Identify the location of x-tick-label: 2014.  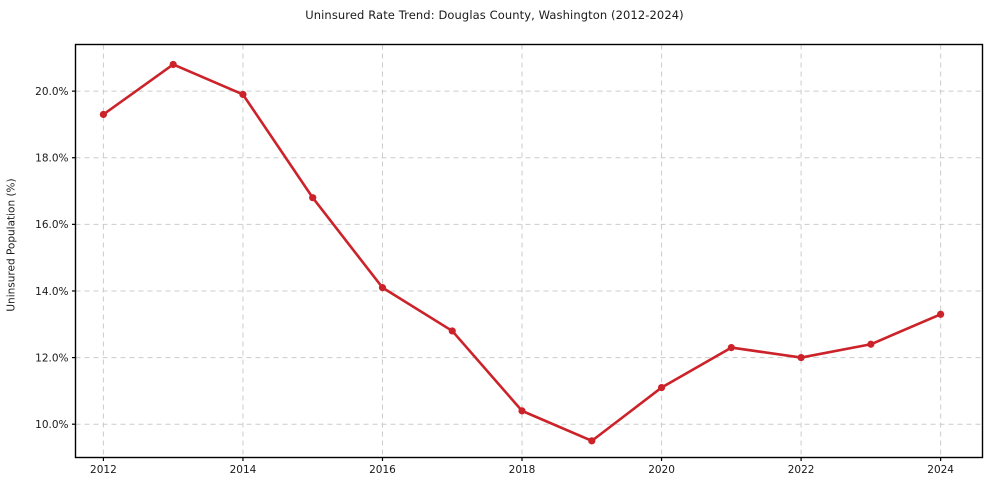
(243, 470).